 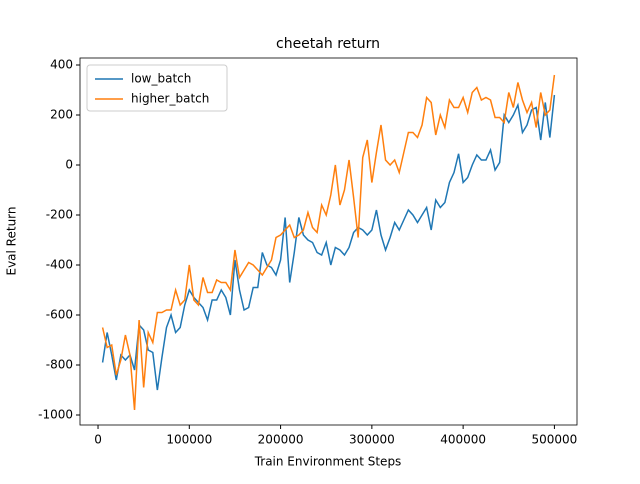 I want to click on legend-label: higher_batch, so click(x=170, y=99).